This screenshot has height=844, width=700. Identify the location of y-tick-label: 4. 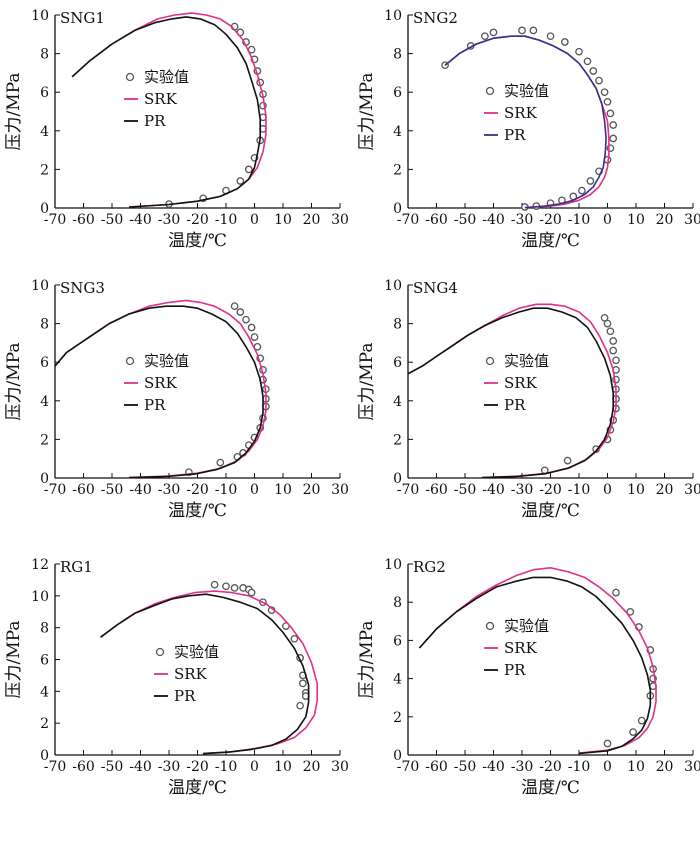
(44, 402).